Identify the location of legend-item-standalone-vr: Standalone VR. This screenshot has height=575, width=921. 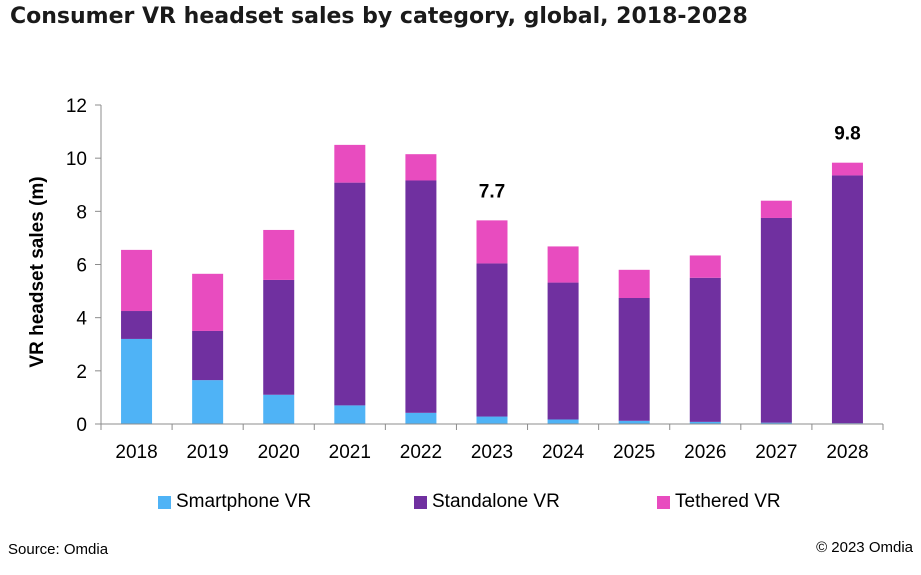
(487, 502).